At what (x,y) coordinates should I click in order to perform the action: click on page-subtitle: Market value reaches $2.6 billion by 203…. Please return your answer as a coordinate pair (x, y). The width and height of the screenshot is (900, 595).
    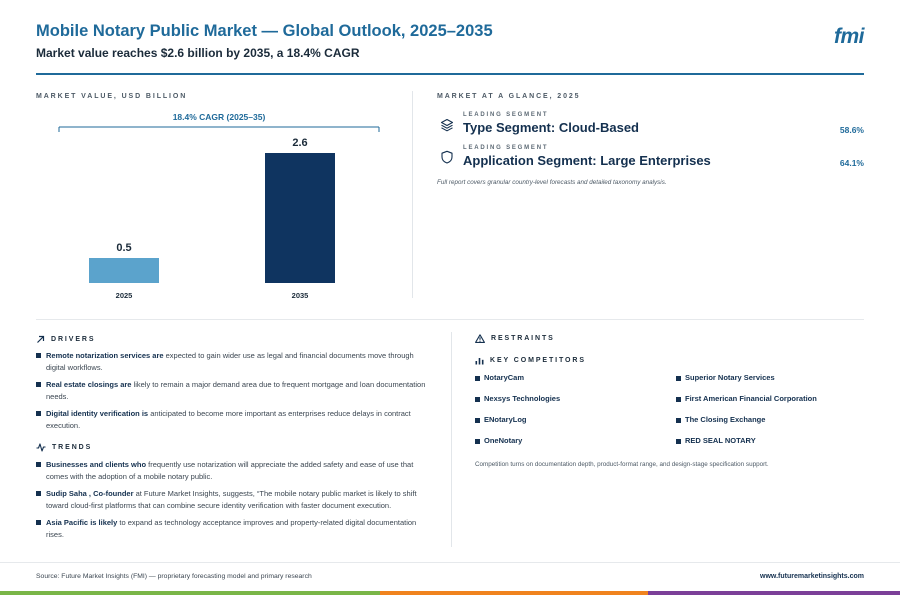
    Looking at the image, I should click on (198, 53).